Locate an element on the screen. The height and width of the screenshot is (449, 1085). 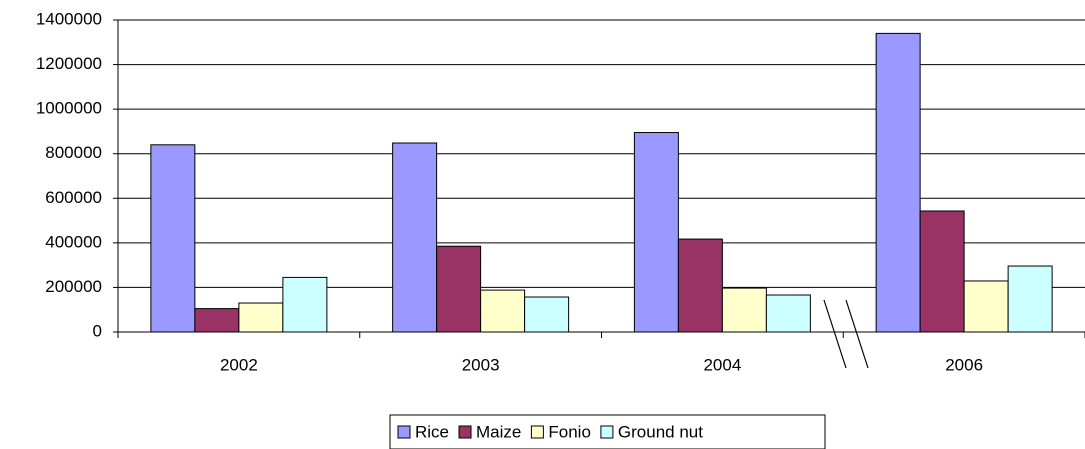
x-tick-label: 2004 is located at coordinates (722, 364).